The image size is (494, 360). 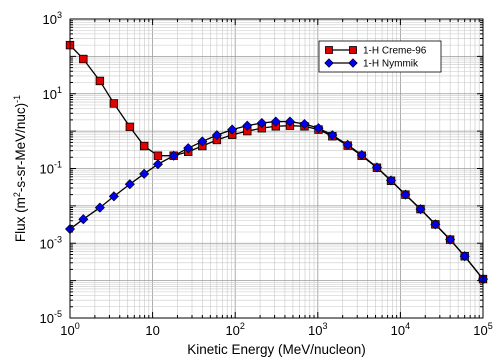 I want to click on x-tick-label: 10⁴, so click(x=400, y=329).